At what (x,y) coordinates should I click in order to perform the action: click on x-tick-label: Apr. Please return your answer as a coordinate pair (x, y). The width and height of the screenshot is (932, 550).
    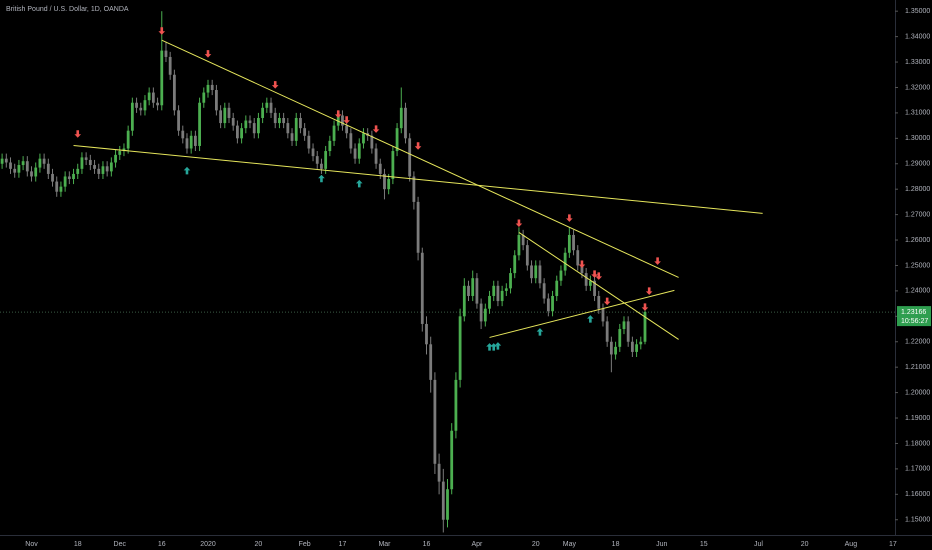
    Looking at the image, I should click on (477, 544).